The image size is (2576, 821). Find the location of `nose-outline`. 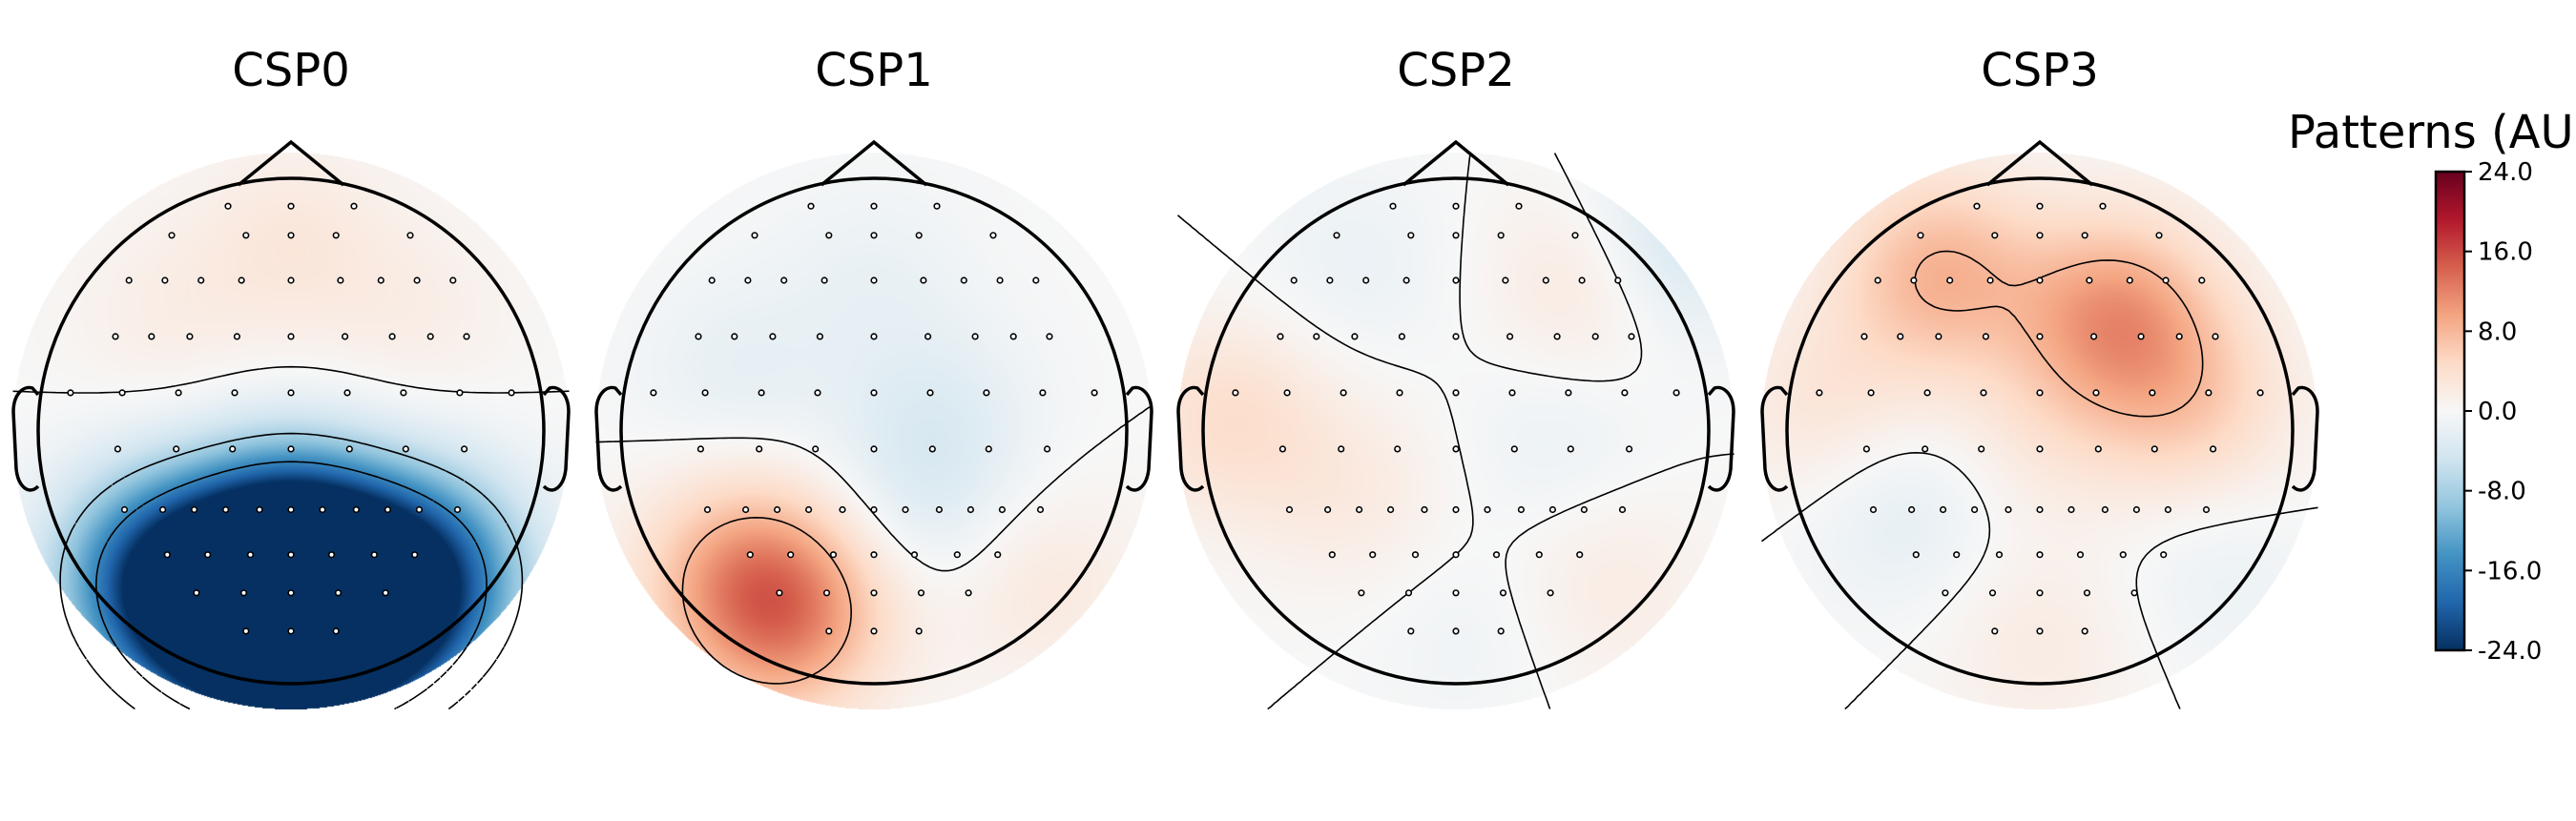

nose-outline is located at coordinates (2039, 163).